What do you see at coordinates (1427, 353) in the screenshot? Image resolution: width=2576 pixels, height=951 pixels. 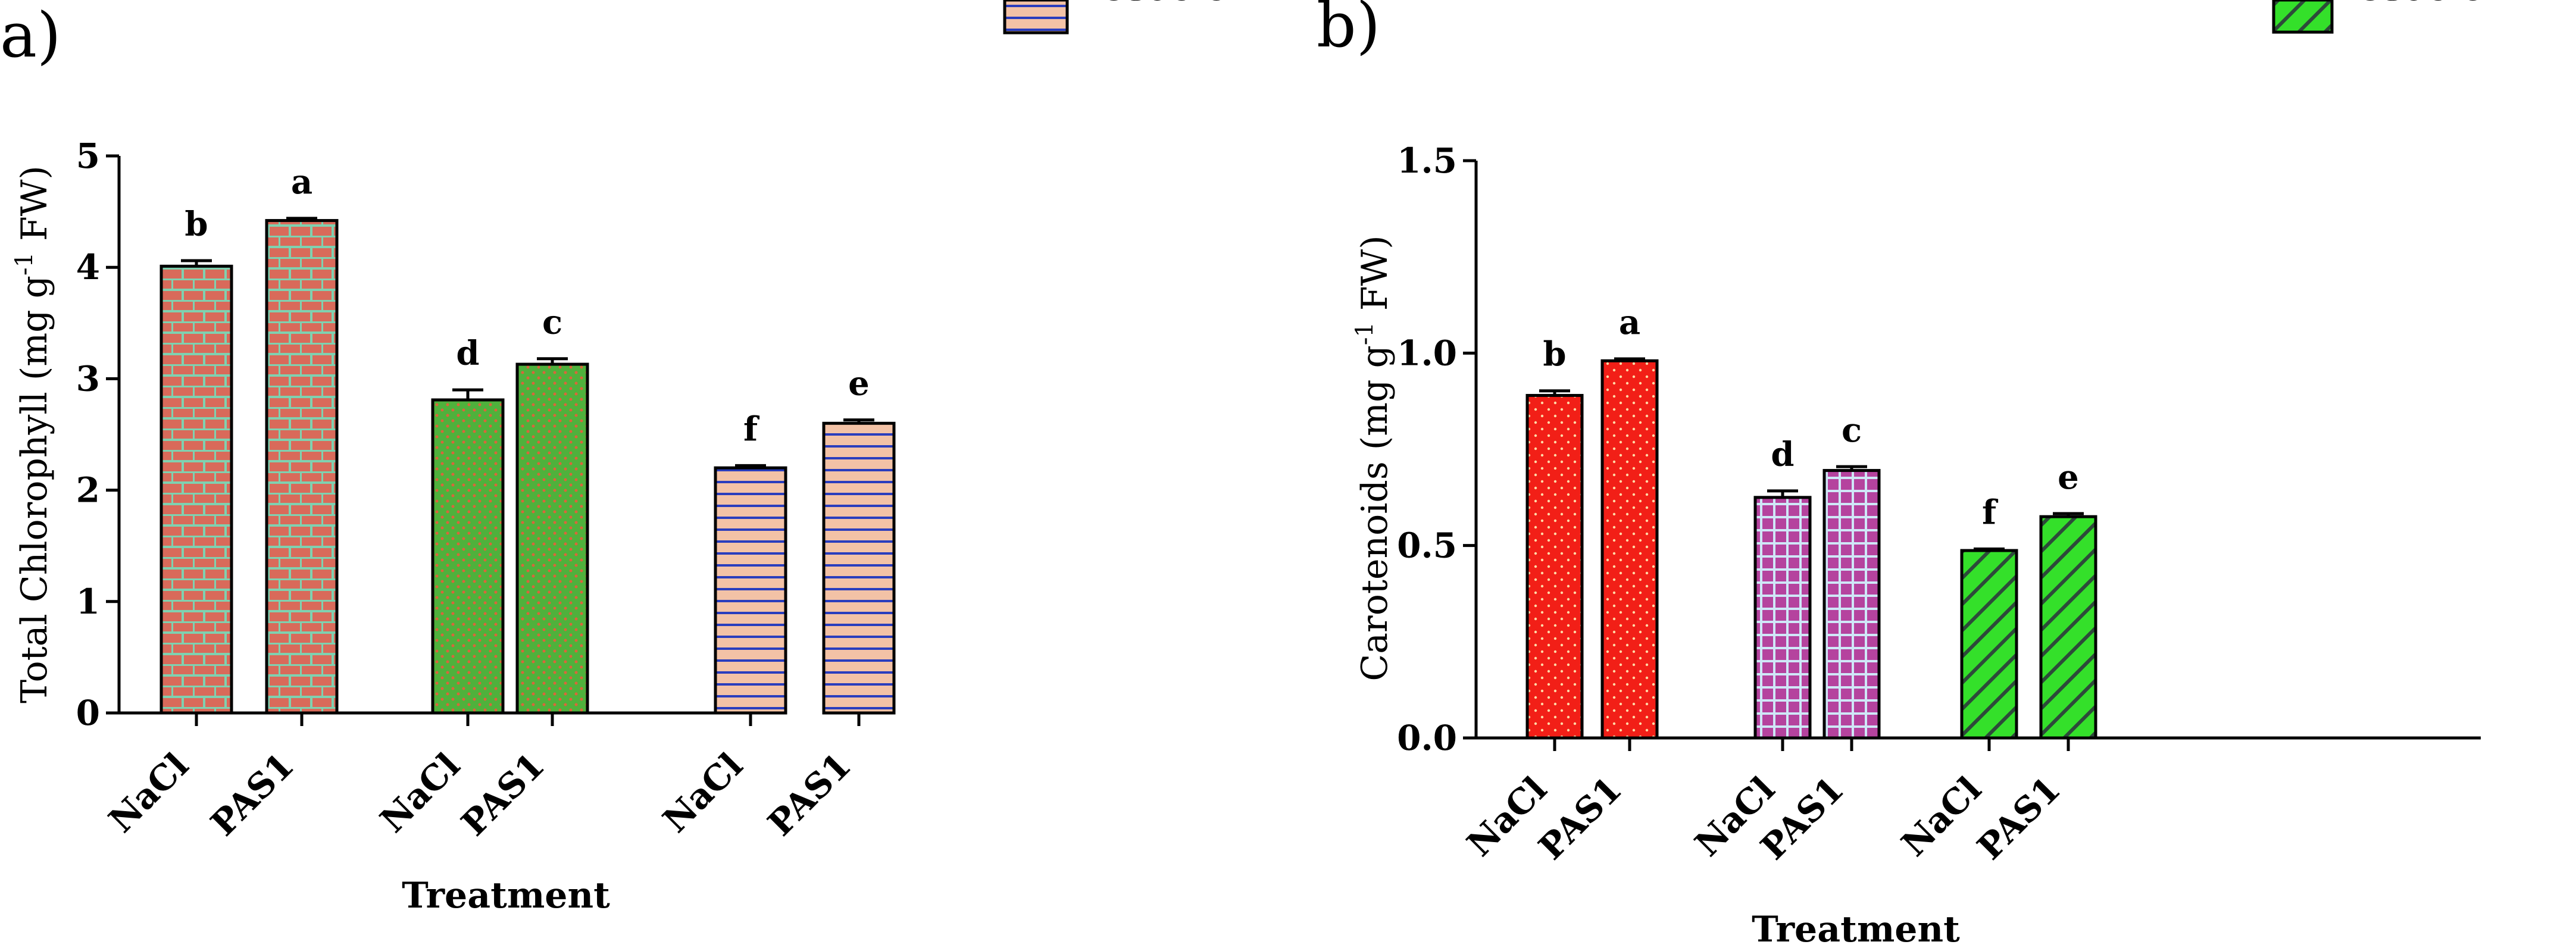 I see `y-tick-label: 1.0` at bounding box center [1427, 353].